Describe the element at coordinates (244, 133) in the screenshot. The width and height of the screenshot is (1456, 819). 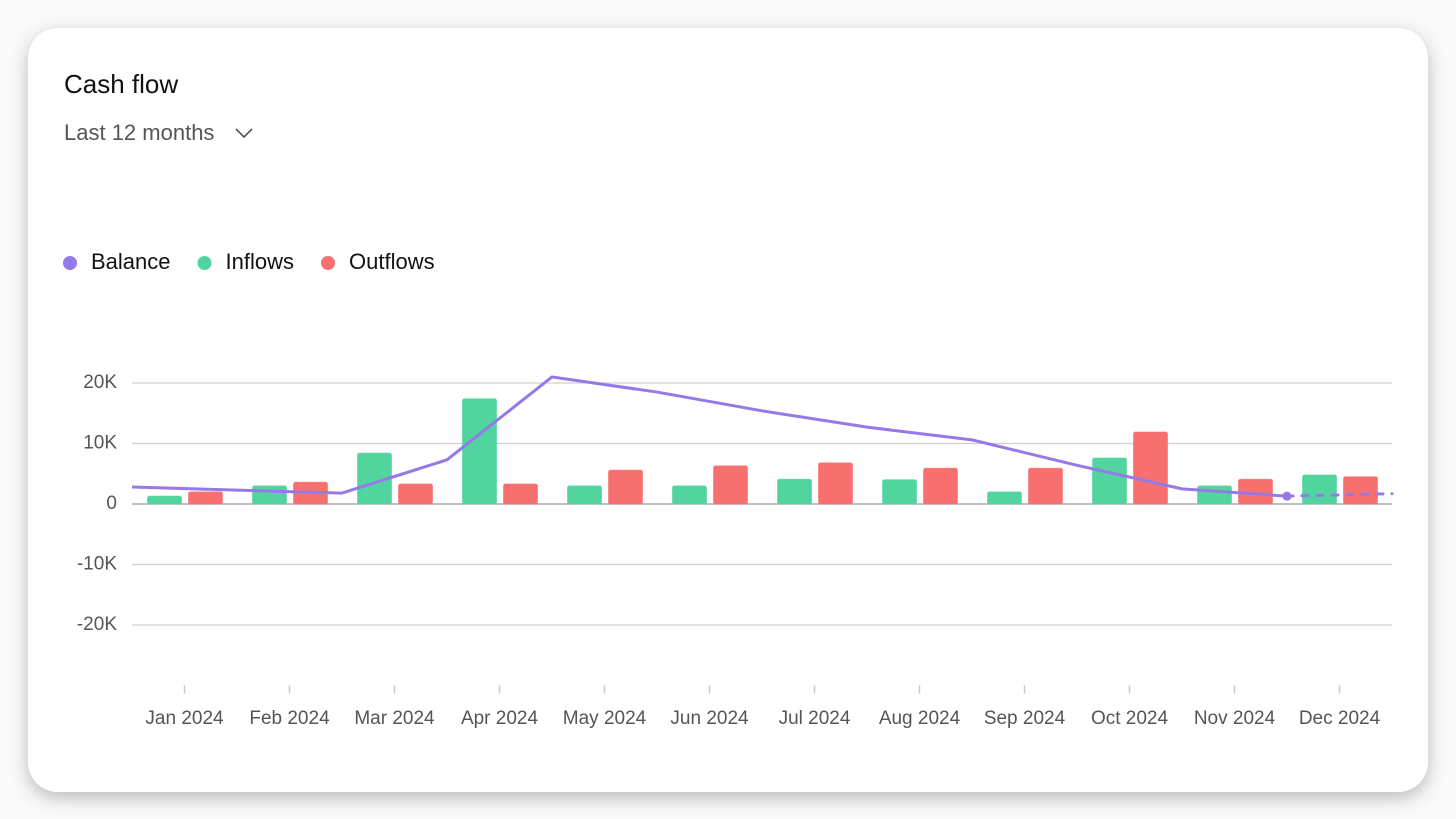
I see `chevron-icon` at that location.